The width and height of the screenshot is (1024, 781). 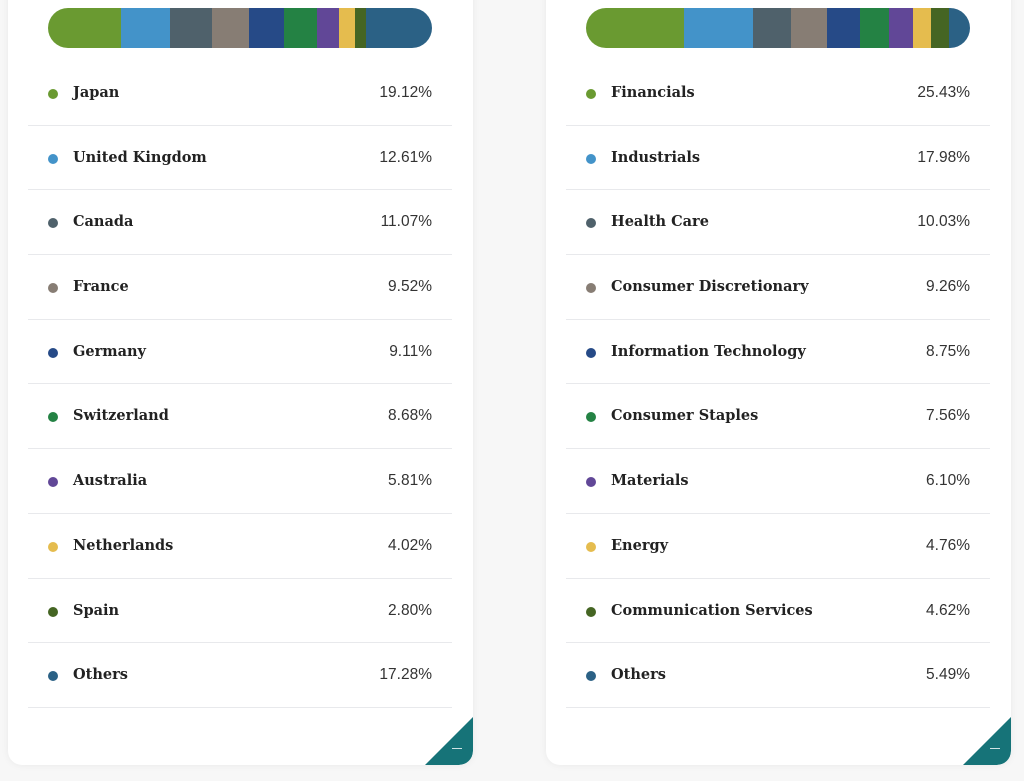 I want to click on item-value: 5.49%, so click(x=948, y=675).